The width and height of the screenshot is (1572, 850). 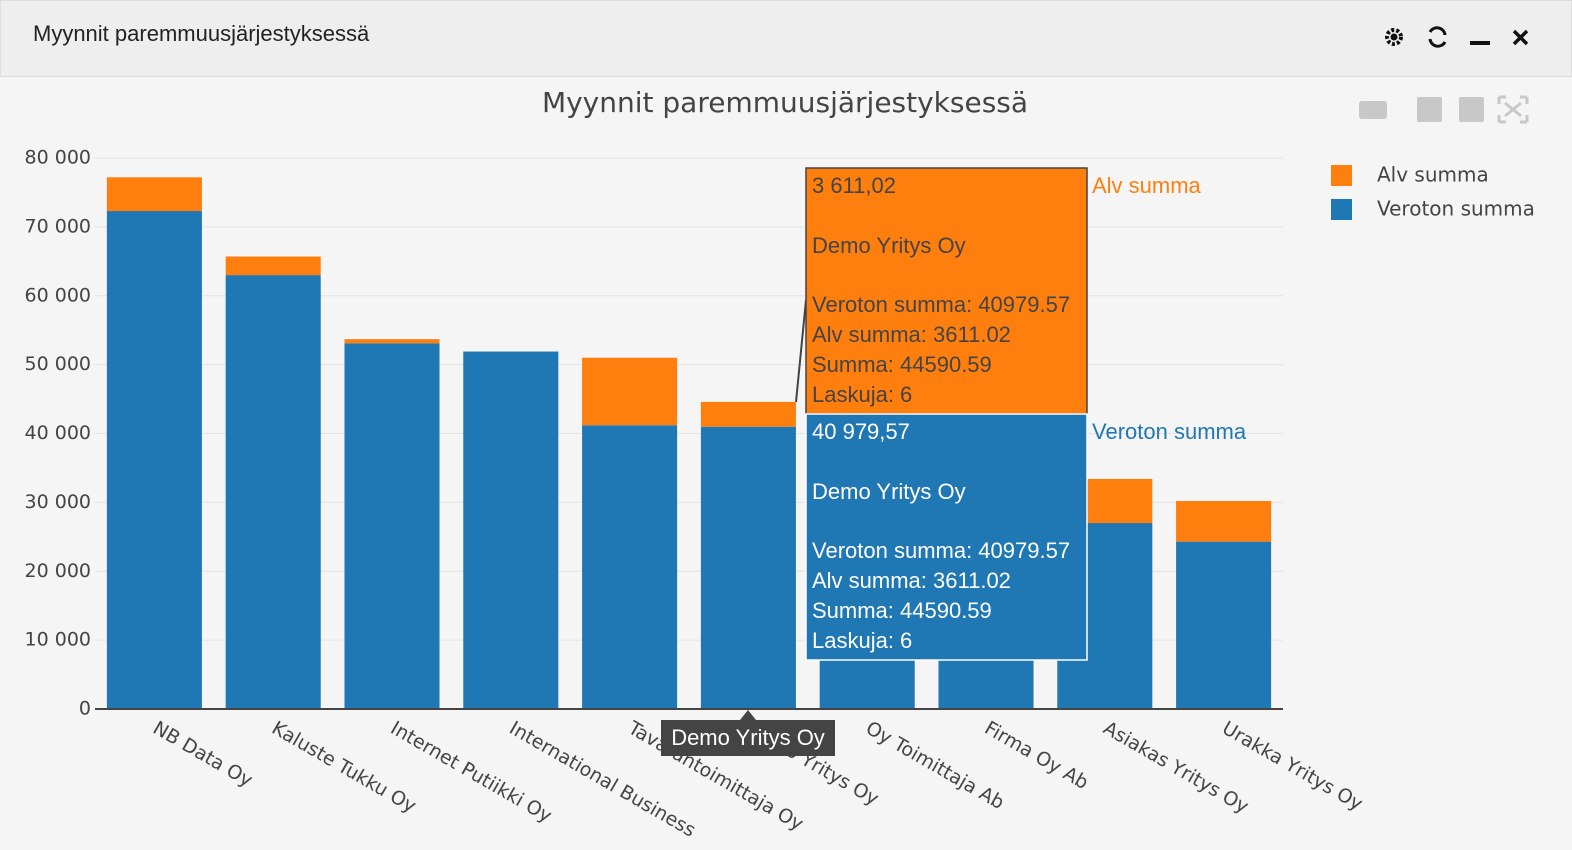 What do you see at coordinates (861, 431) in the screenshot?
I see `hover-value: 40 979,57` at bounding box center [861, 431].